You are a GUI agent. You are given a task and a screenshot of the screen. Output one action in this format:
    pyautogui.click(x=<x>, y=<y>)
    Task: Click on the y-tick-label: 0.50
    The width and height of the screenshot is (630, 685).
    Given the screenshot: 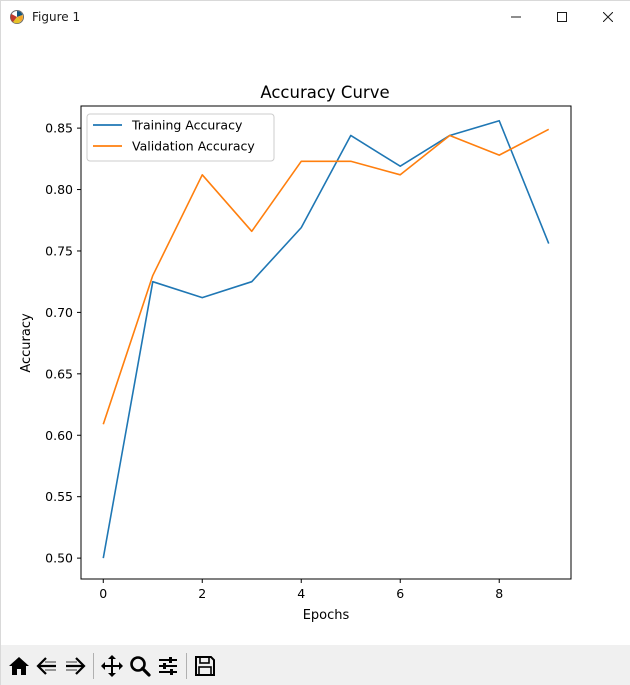 What is the action you would take?
    pyautogui.click(x=59, y=558)
    